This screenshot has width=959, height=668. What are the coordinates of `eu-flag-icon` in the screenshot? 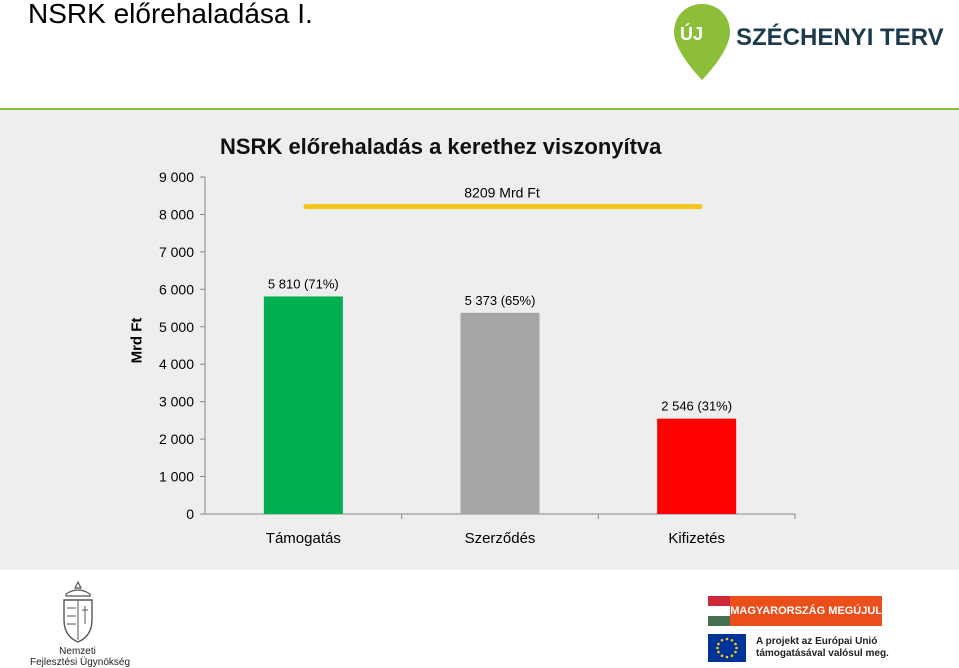 It's located at (727, 648).